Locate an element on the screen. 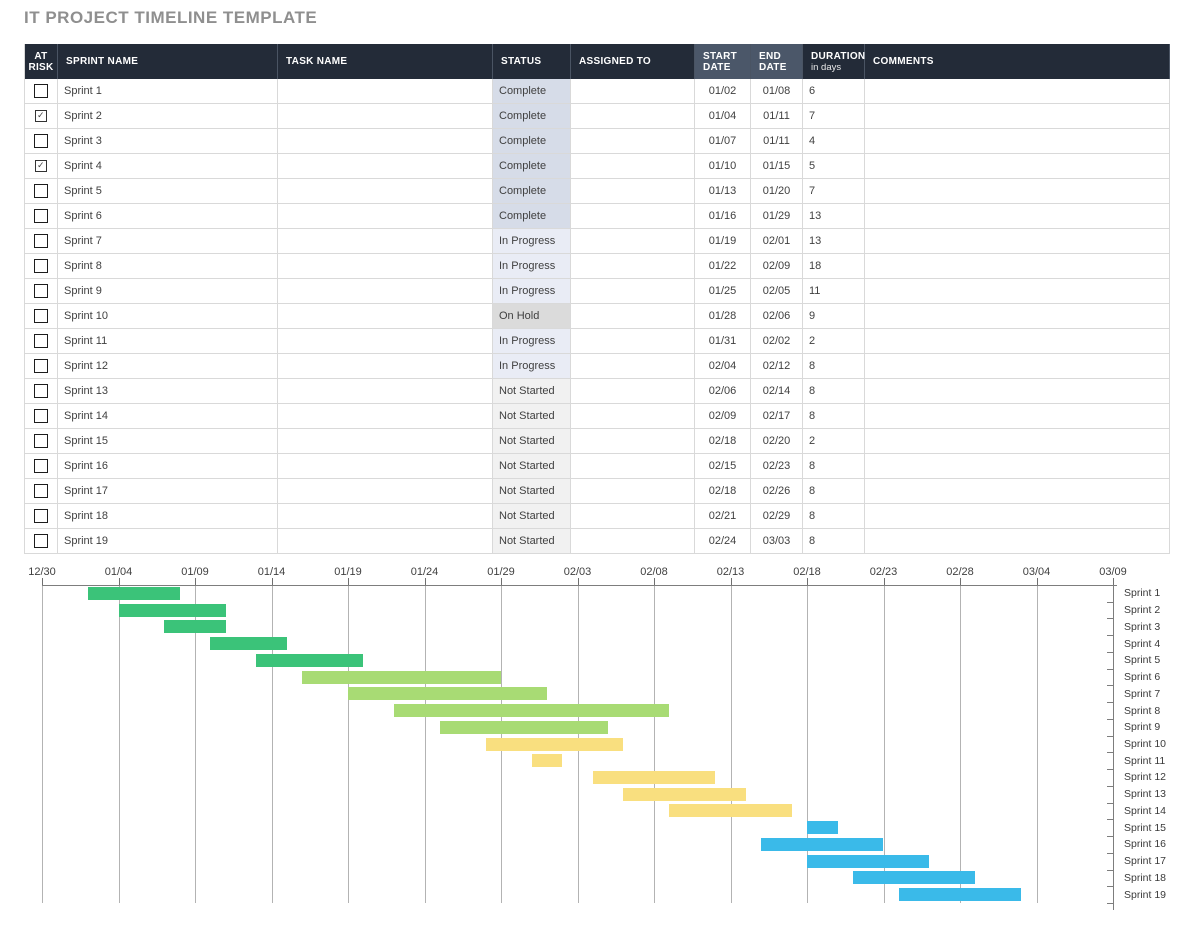  cell-sprint: Sprint 19 is located at coordinates (167, 541).